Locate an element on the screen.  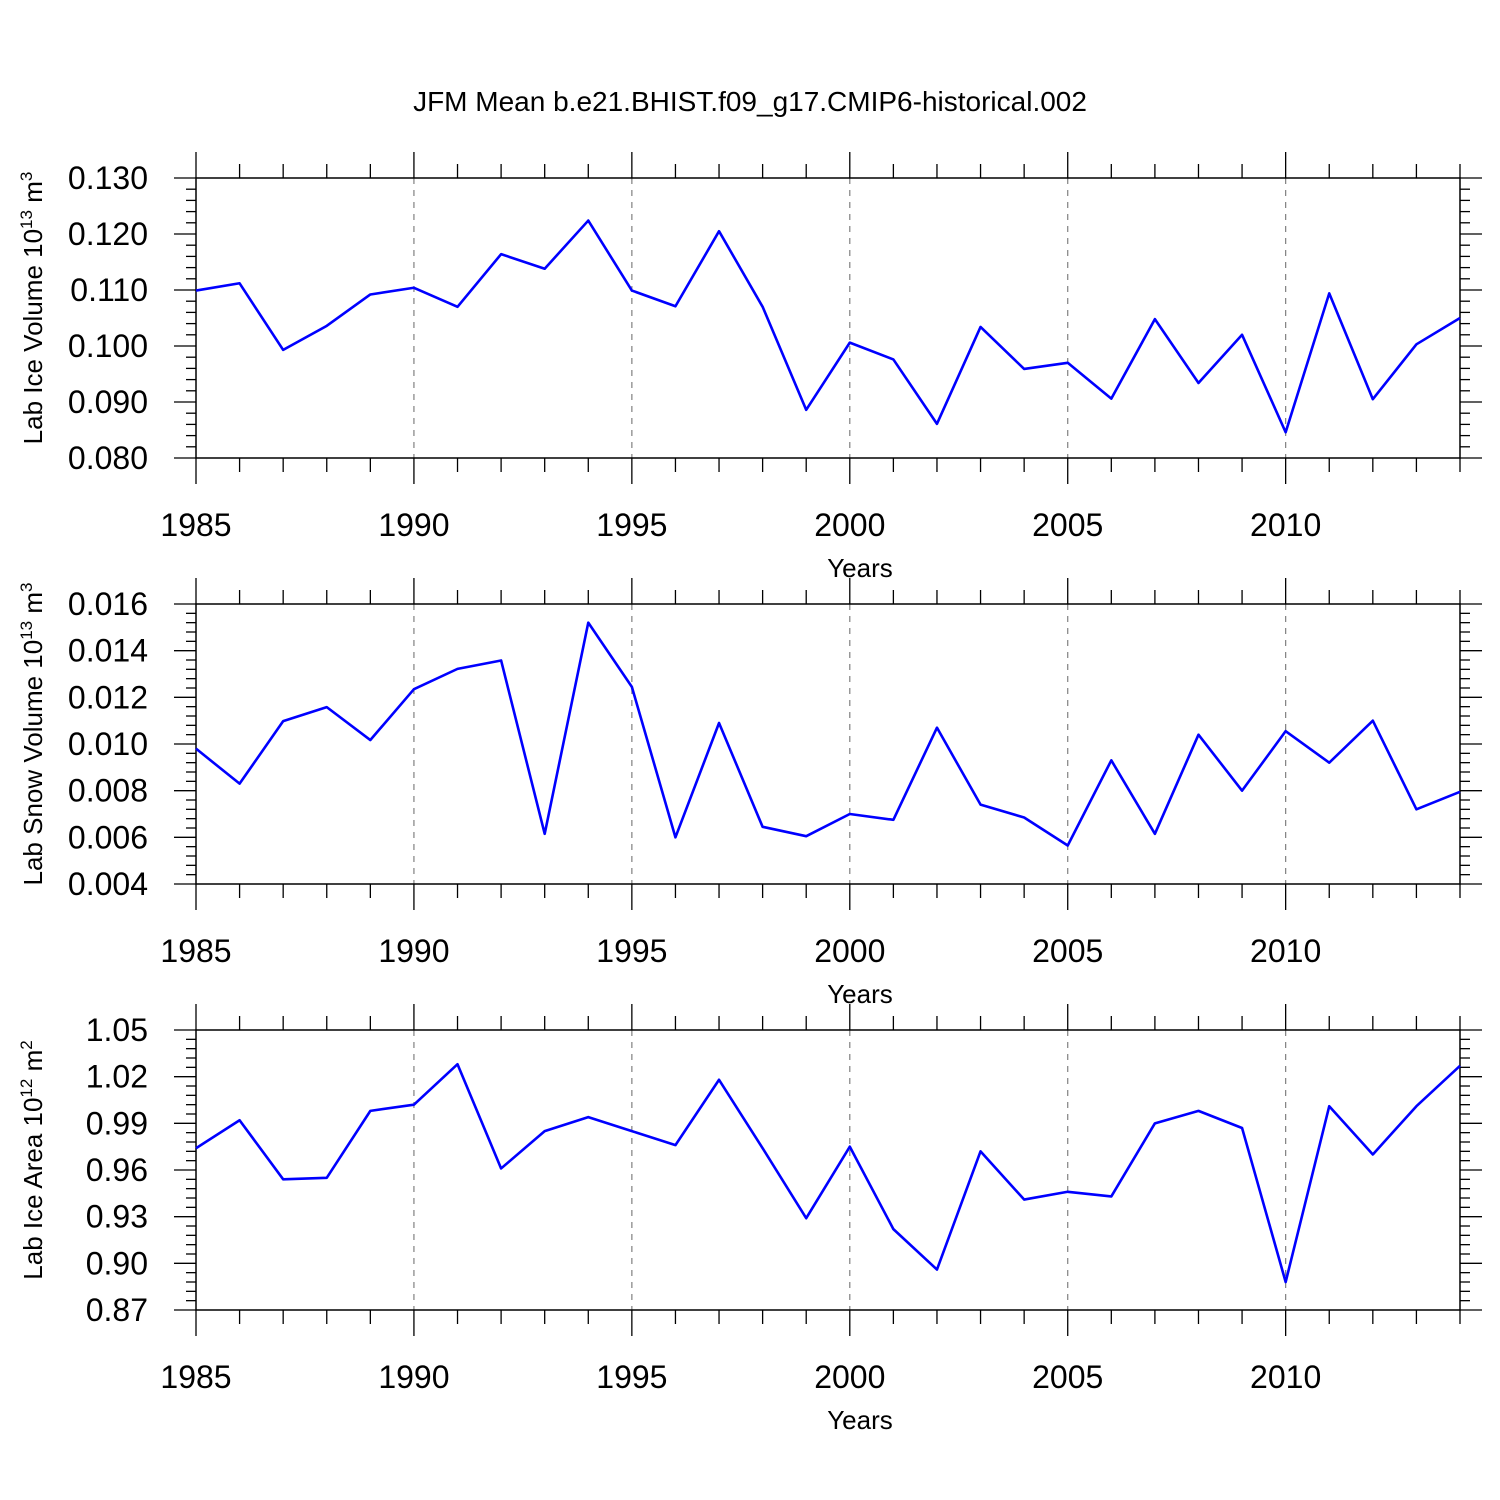
y-tick-label: 1.02 is located at coordinates (117, 1077).